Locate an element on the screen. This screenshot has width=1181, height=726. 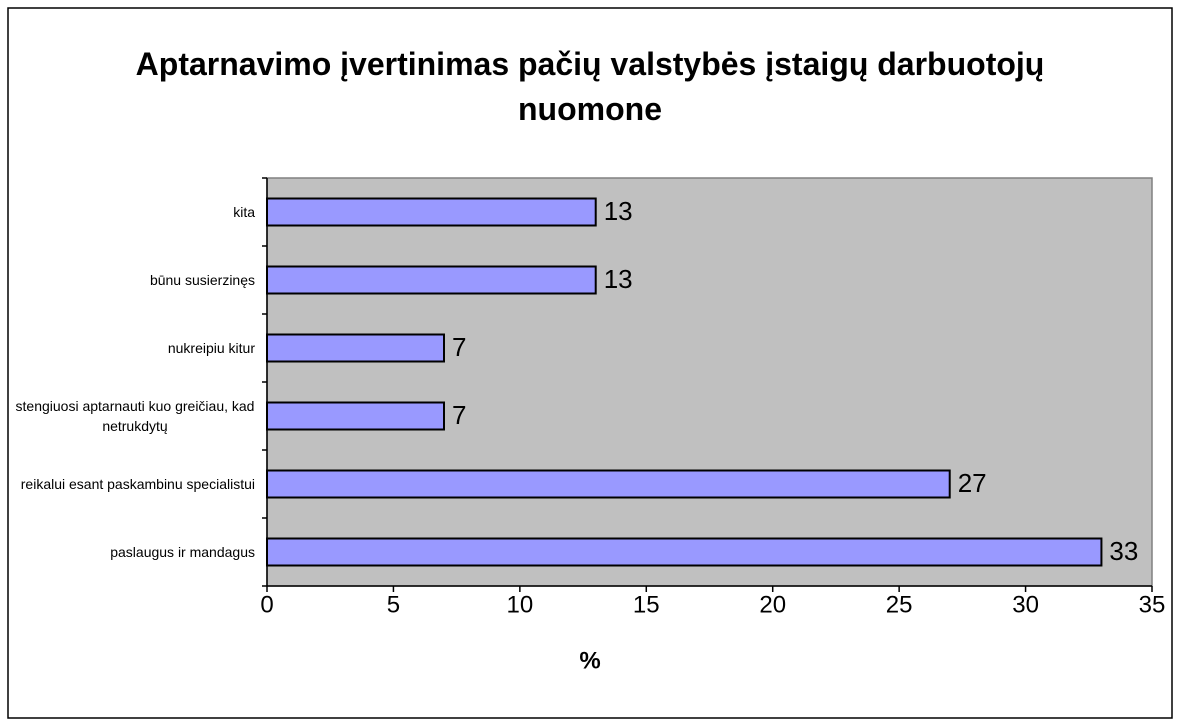
y-tick-label: nukreipiu kitur is located at coordinates (135, 348).